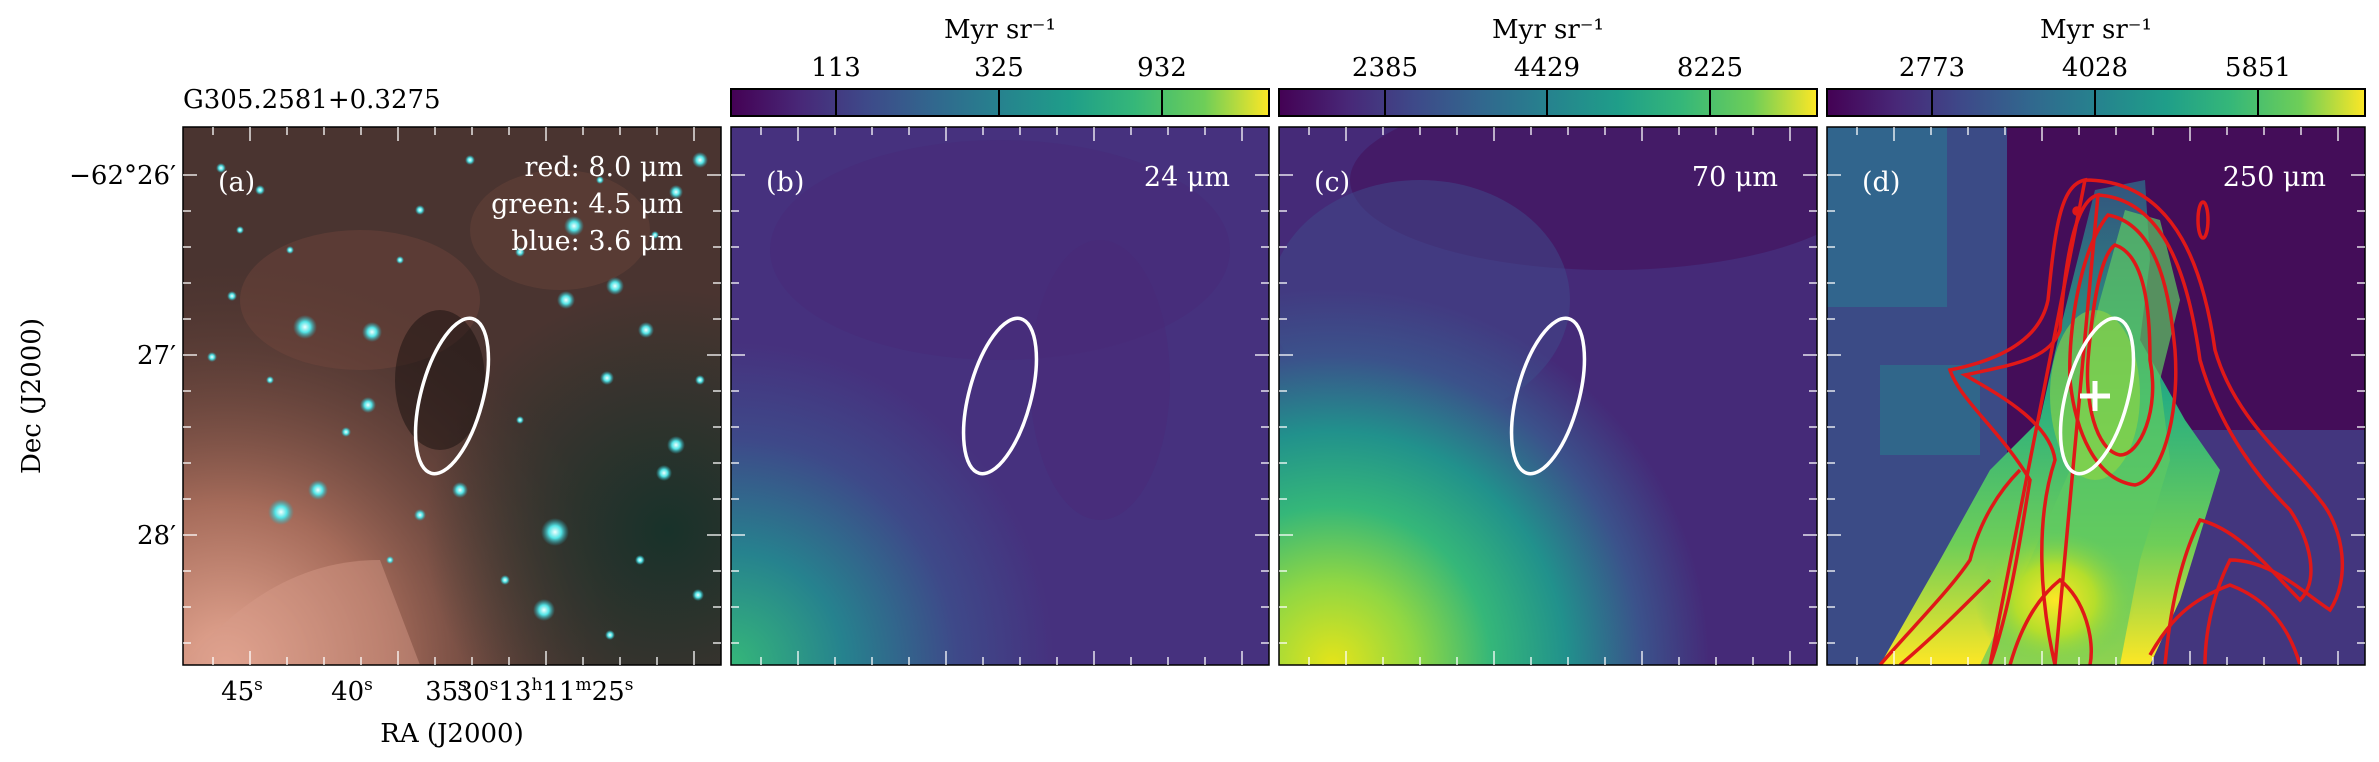 Image resolution: width=2379 pixels, height=762 pixels. I want to click on colorbar-b: Myr sr⁻¹ 113 325 932, so click(1000, 66).